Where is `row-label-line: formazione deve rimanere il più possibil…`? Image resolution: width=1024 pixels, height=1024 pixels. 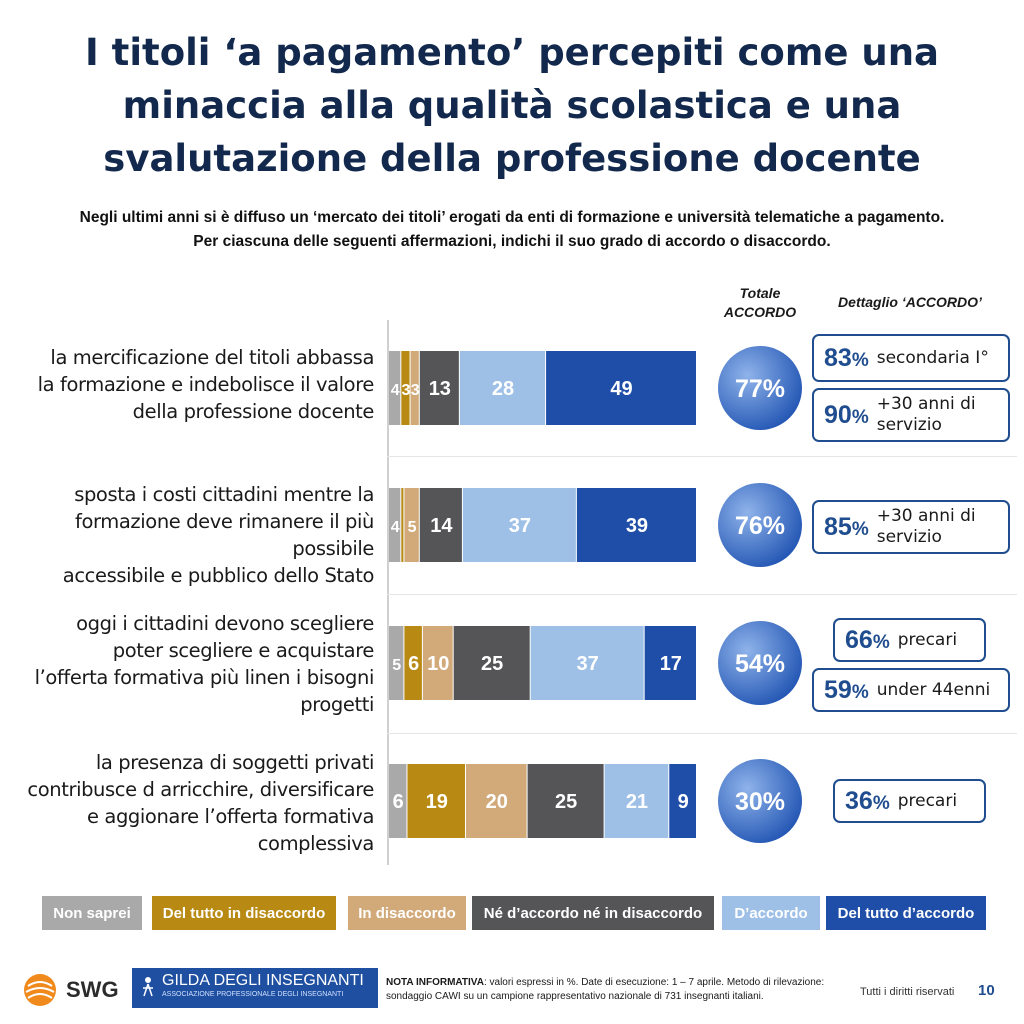 row-label-line: formazione deve rimanere il più possibil… is located at coordinates (224, 535).